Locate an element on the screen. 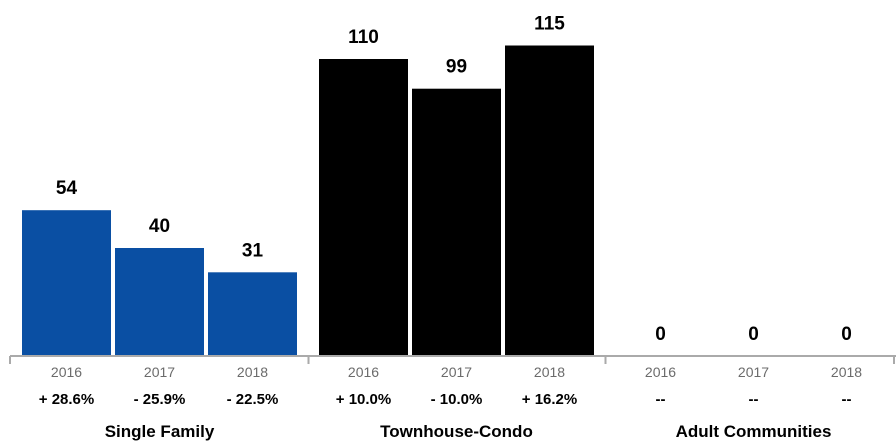  category-label: Adult Communities is located at coordinates (754, 431).